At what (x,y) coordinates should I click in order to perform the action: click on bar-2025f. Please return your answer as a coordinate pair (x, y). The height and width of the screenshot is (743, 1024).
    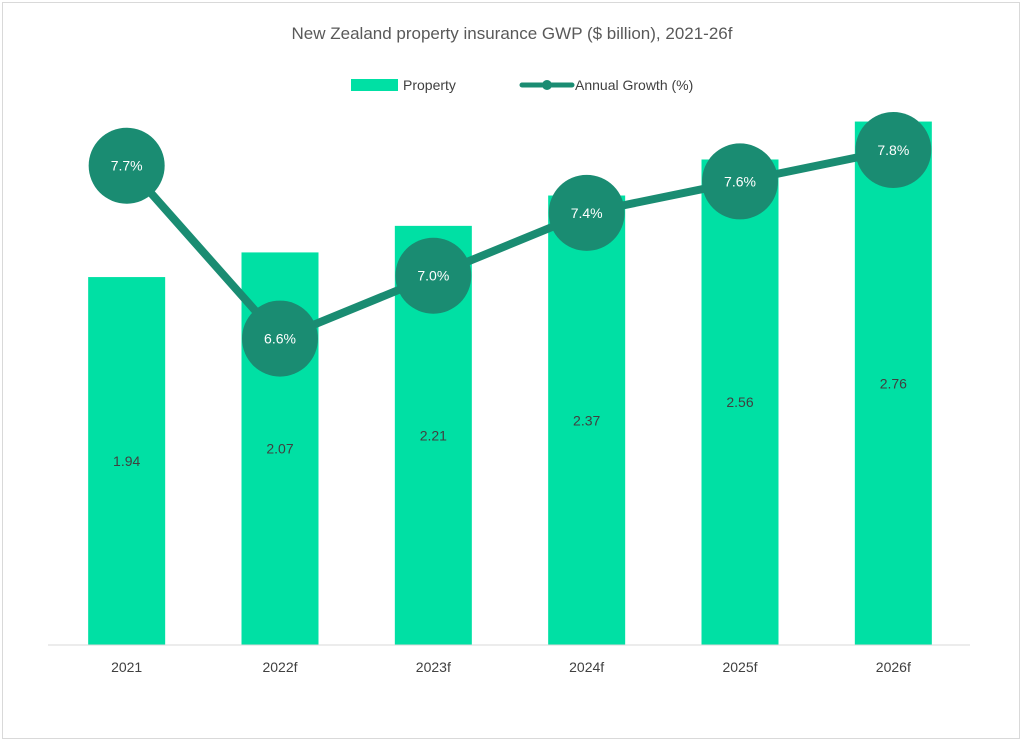
    Looking at the image, I should click on (740, 402).